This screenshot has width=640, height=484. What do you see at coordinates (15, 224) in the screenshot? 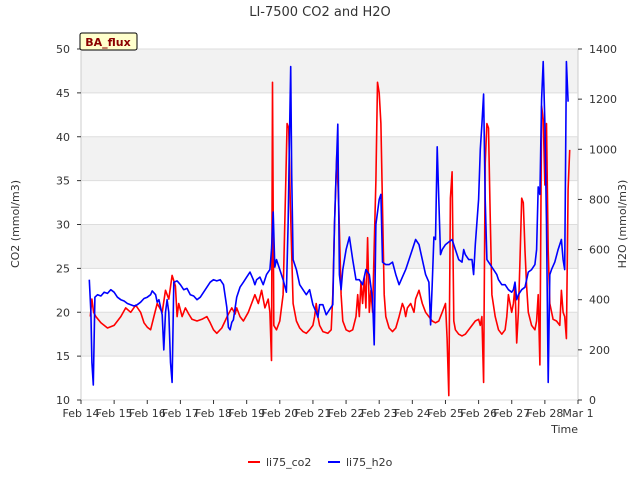
I see `y-axis-left-label: CO2 (mmol/m3)` at bounding box center [15, 224].